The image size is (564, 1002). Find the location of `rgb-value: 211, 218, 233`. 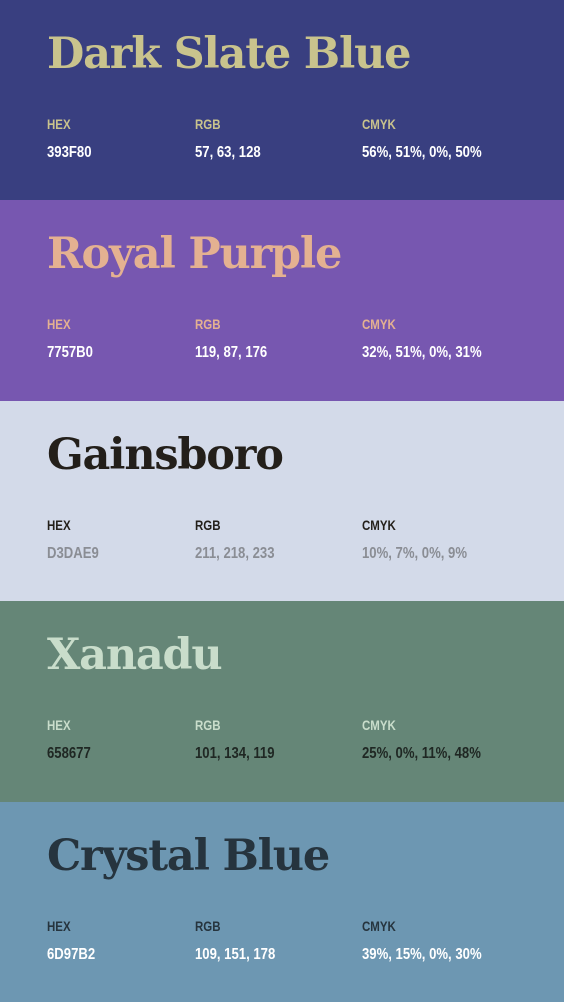

rgb-value: 211, 218, 233 is located at coordinates (235, 553).